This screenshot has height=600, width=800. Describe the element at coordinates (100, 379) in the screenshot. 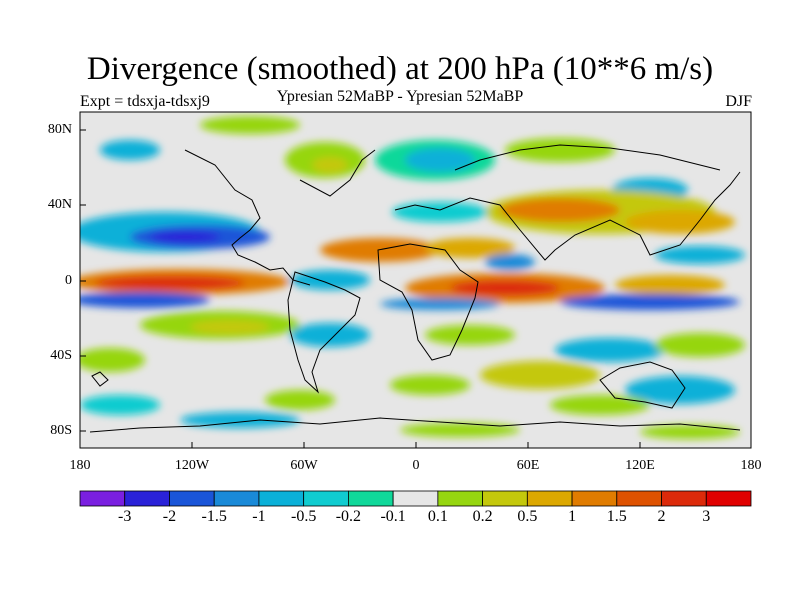

I see `coastline-pacific-islands` at that location.